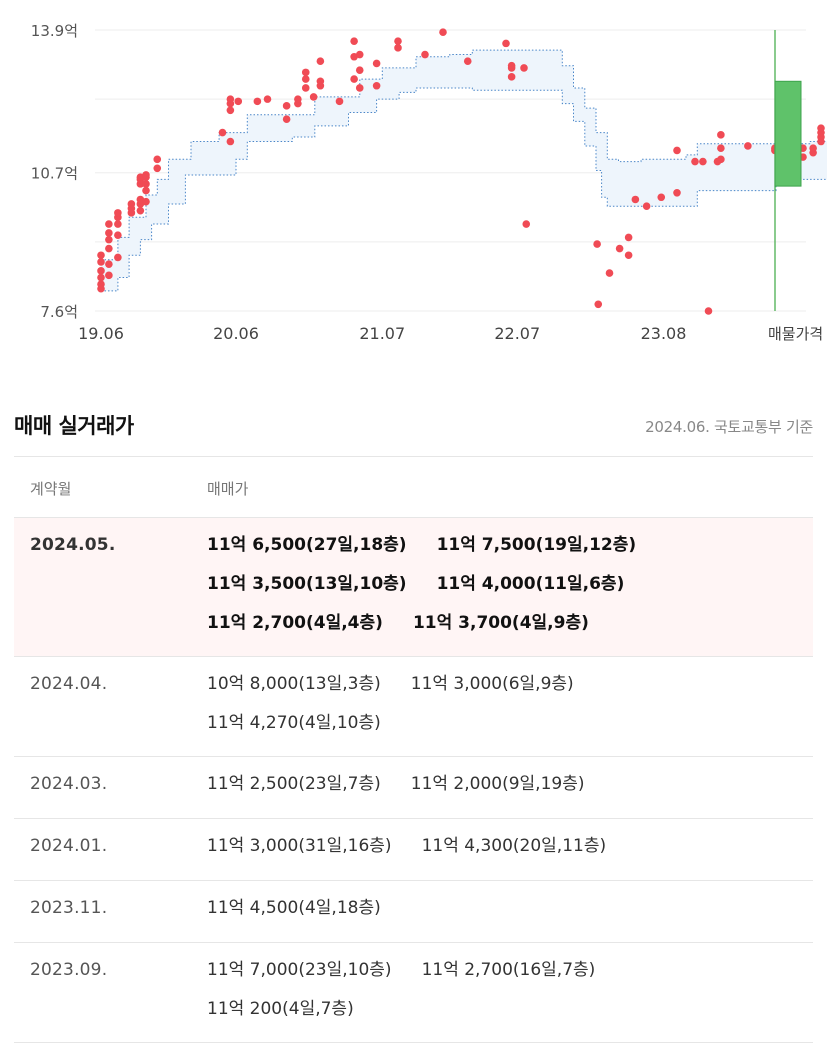 The width and height of the screenshot is (827, 1053). Describe the element at coordinates (294, 723) in the screenshot. I see `transaction-price: 11억 4,270(4일,10층)` at that location.